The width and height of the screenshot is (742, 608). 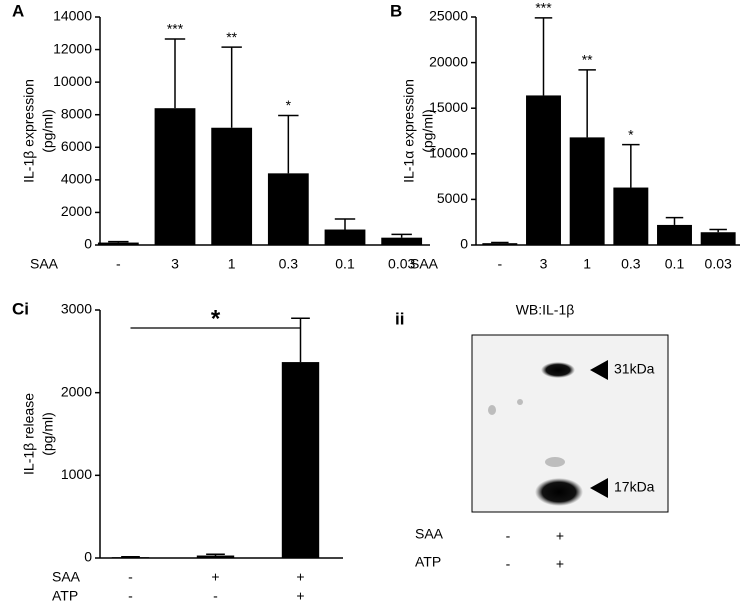 What do you see at coordinates (18, 10) in the screenshot?
I see `panel-label: A` at bounding box center [18, 10].